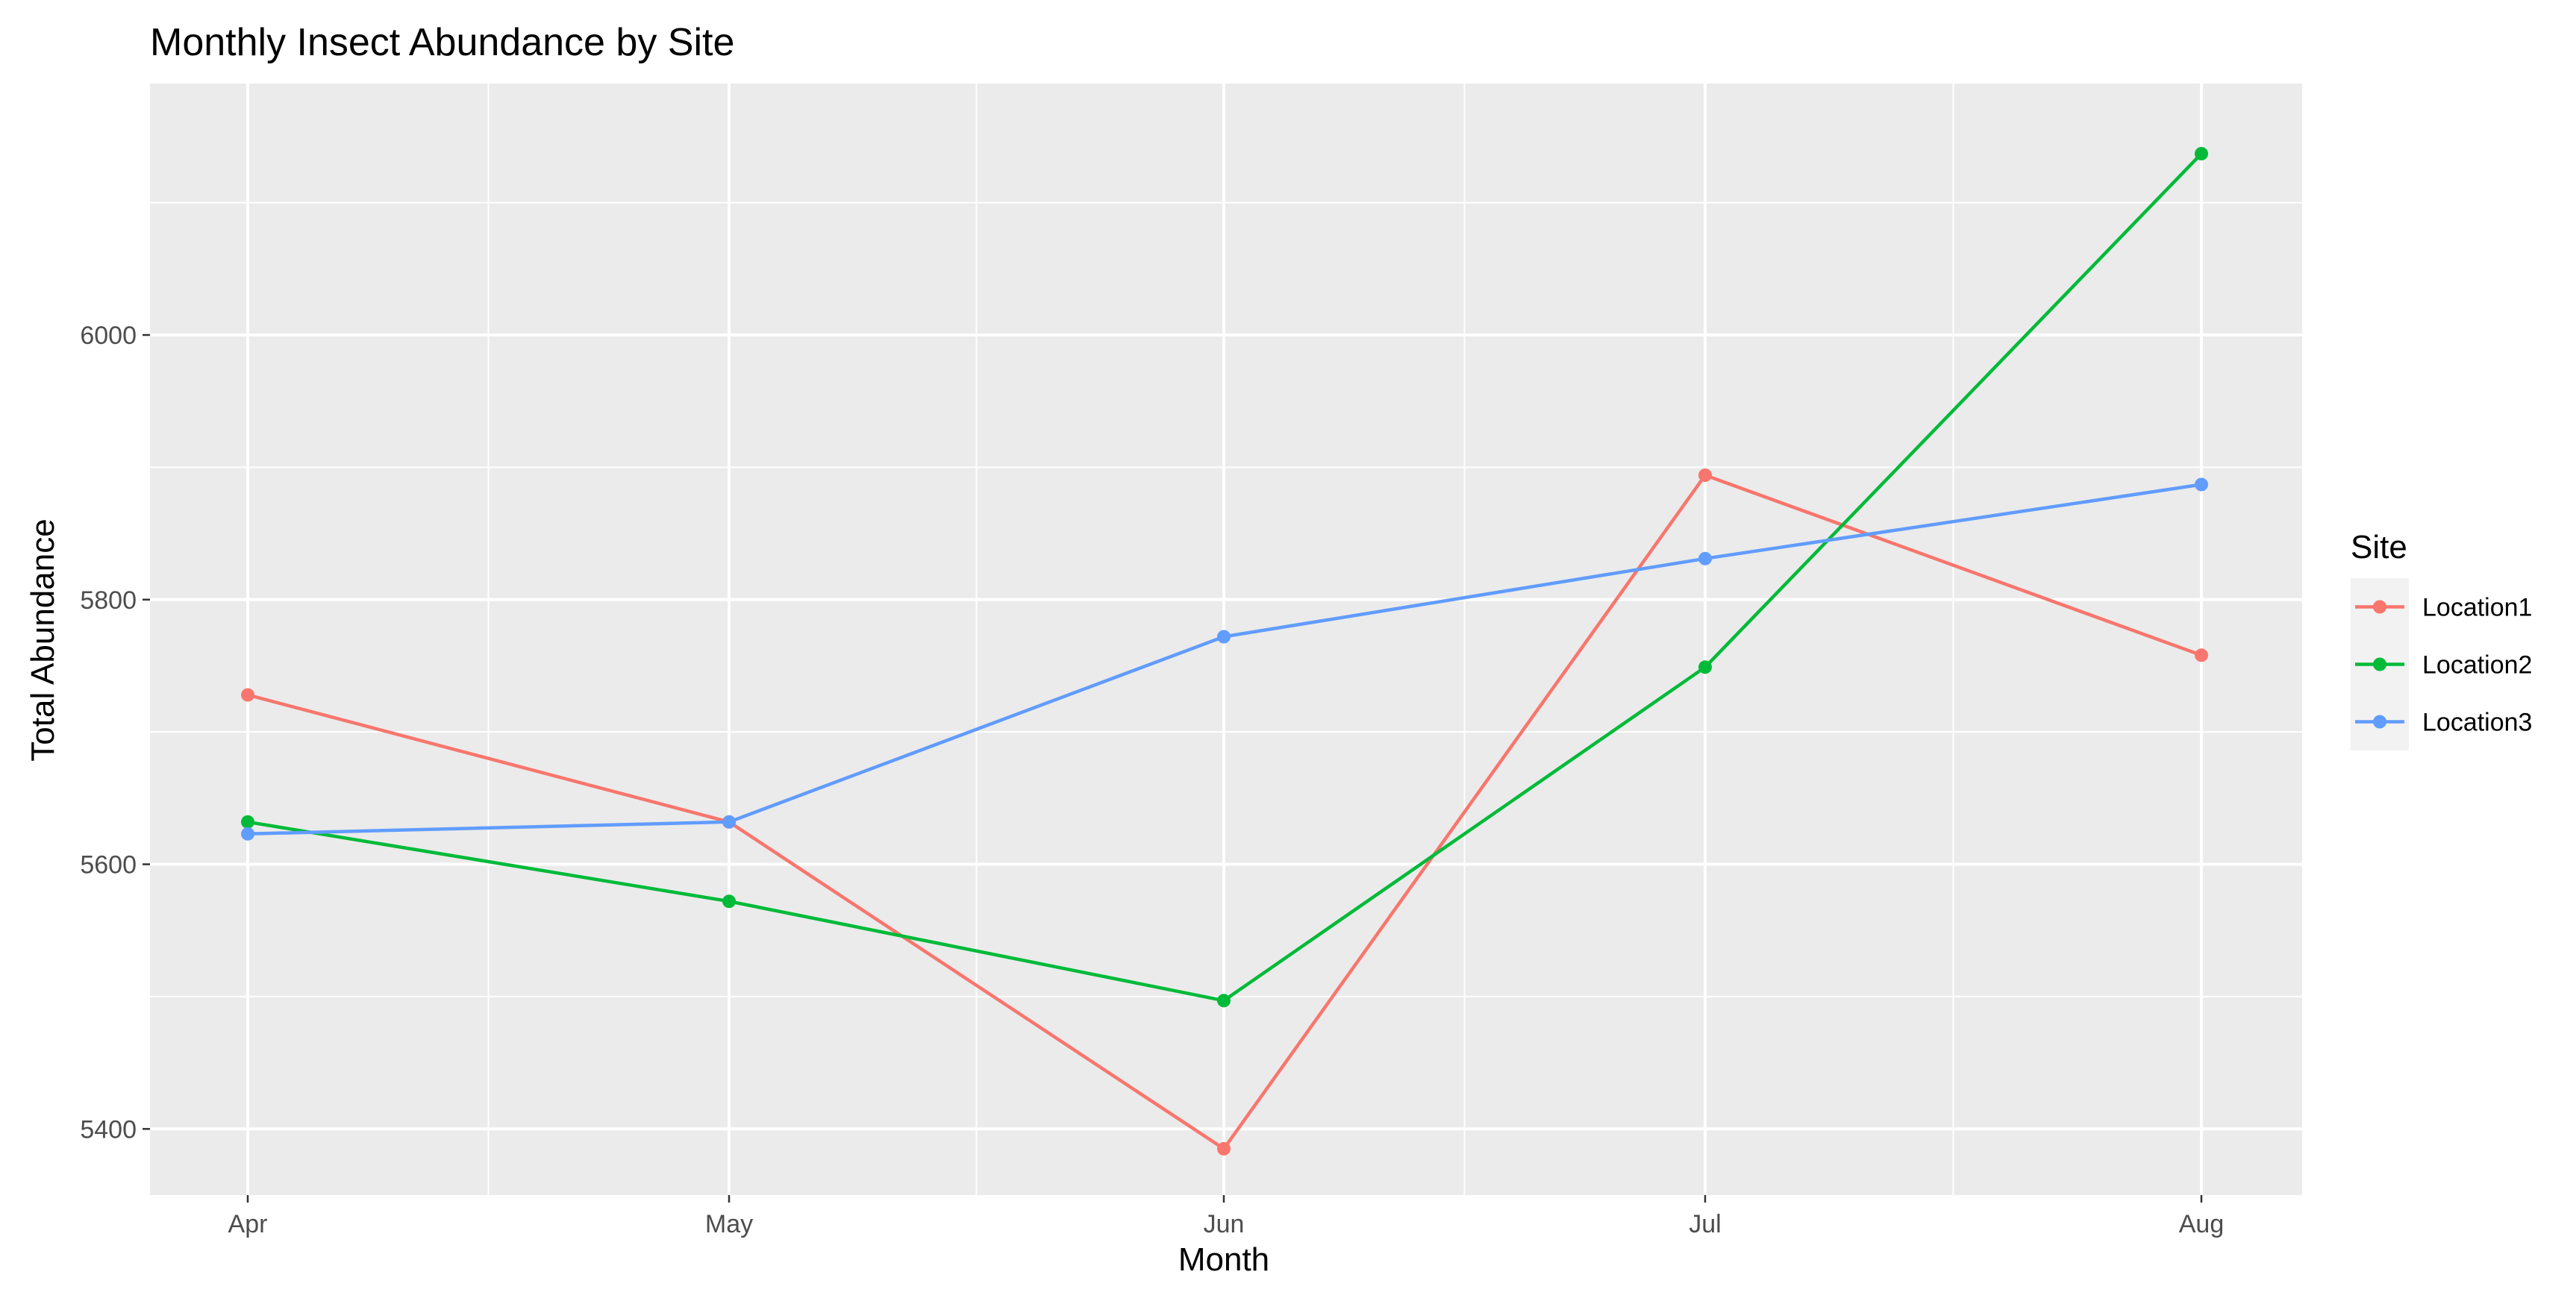 The height and width of the screenshot is (1307, 2576). What do you see at coordinates (43, 639) in the screenshot?
I see `y-axis-title: Total Abundance` at bounding box center [43, 639].